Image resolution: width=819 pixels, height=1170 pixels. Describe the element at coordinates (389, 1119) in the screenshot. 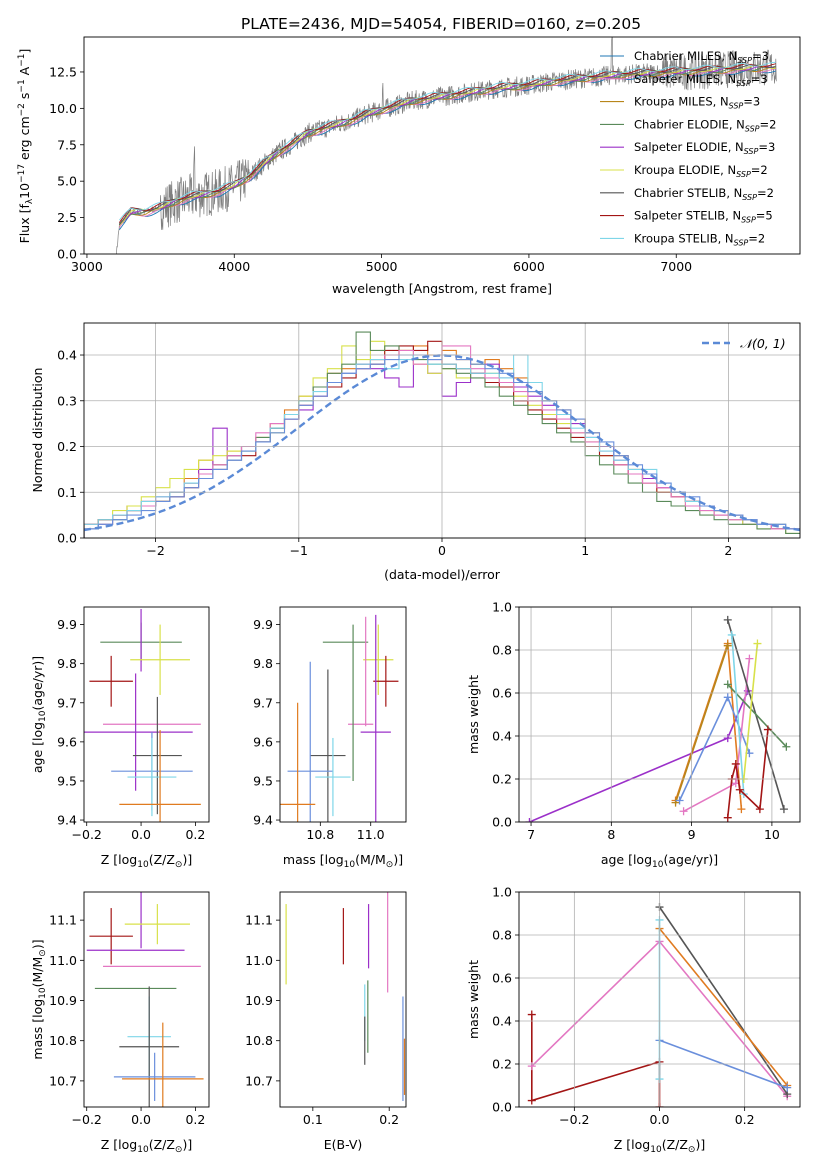

I see `x-tick-label: 0.2` at that location.